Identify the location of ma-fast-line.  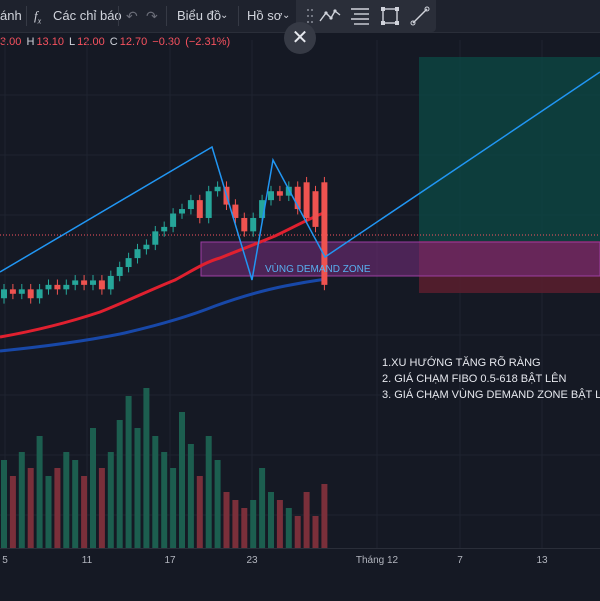
(163, 274).